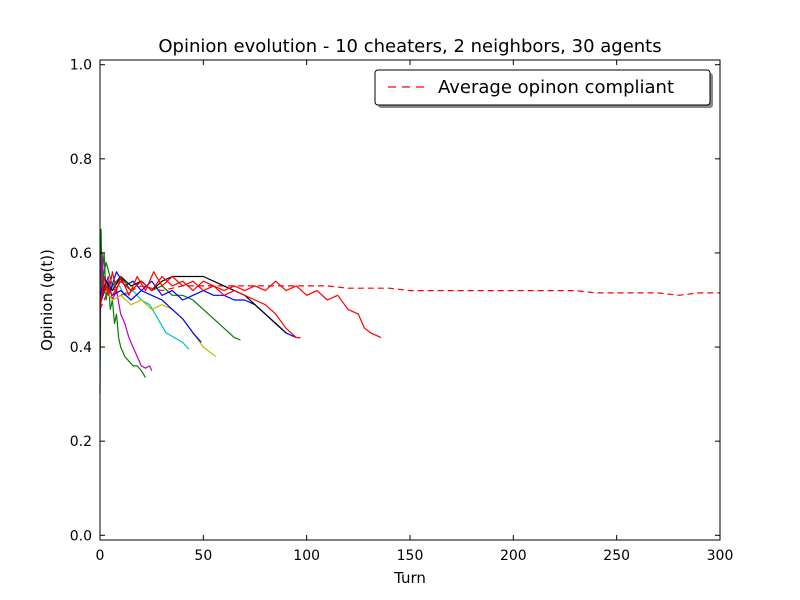 Image resolution: width=800 pixels, height=600 pixels. Describe the element at coordinates (203, 556) in the screenshot. I see `x-tick-label: 50` at that location.